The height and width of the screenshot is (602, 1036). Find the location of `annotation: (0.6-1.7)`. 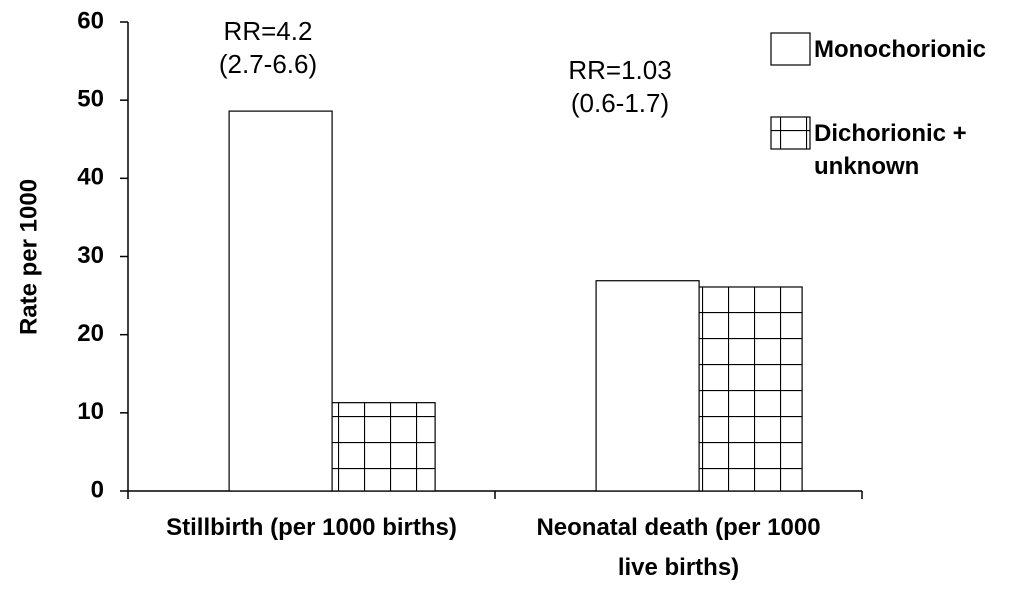

annotation: (0.6-1.7) is located at coordinates (620, 103).